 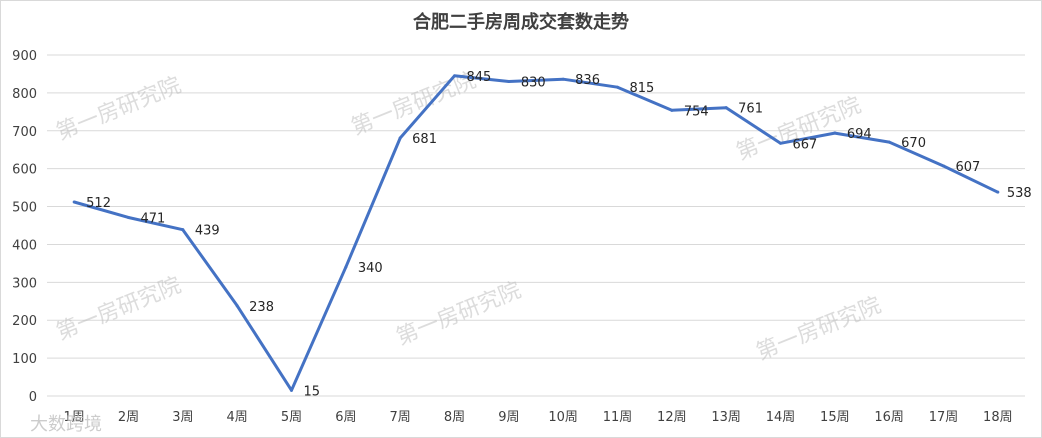 What do you see at coordinates (128, 417) in the screenshot?
I see `x-tick-label: 2周` at bounding box center [128, 417].